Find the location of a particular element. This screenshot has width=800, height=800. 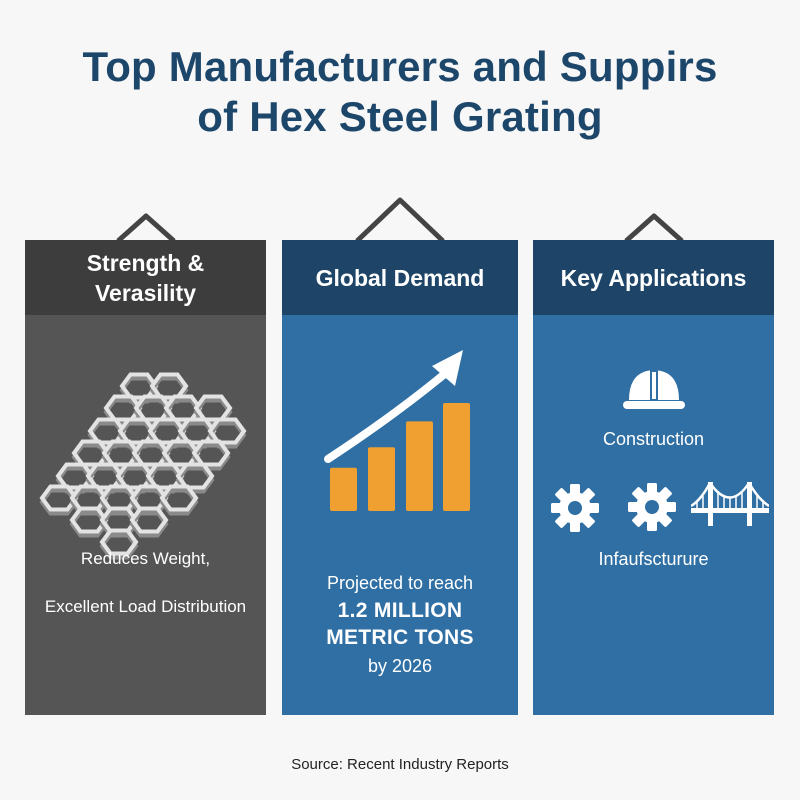

growth-bars is located at coordinates (400, 457).